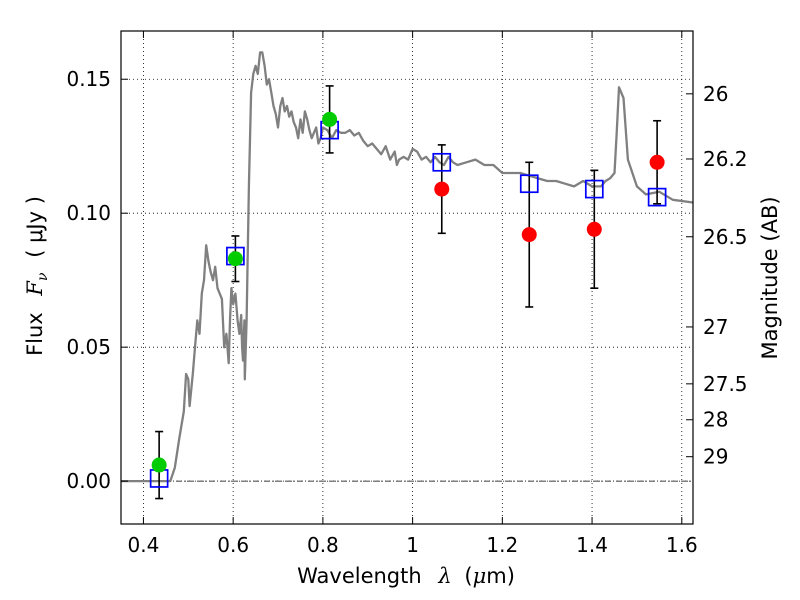 This screenshot has width=800, height=600. Describe the element at coordinates (500, 576) in the screenshot. I see `x-axis-title-unit-rest: m)` at that location.